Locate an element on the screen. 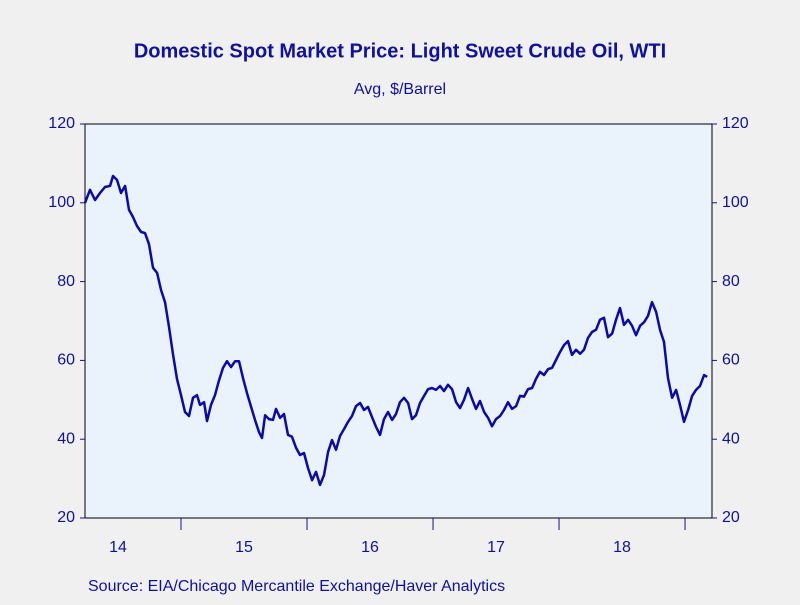 The height and width of the screenshot is (605, 800). y-tick-label: 100 is located at coordinates (61, 202).